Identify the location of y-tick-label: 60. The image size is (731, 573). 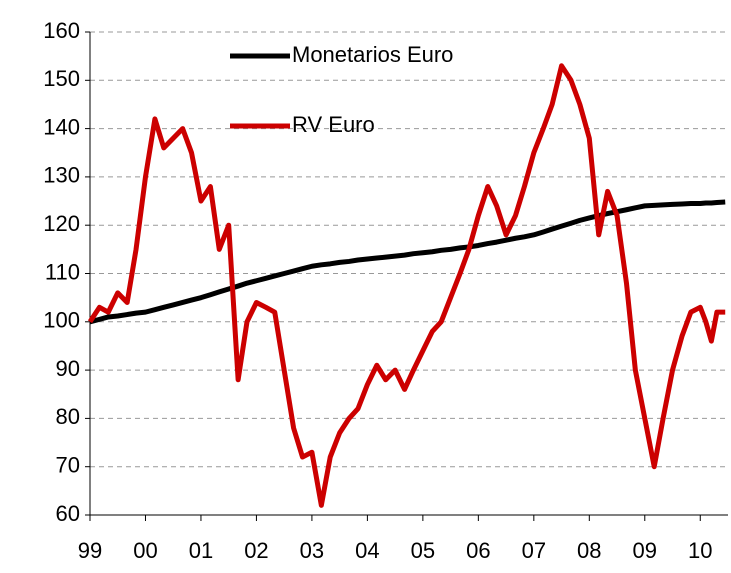
(68, 513).